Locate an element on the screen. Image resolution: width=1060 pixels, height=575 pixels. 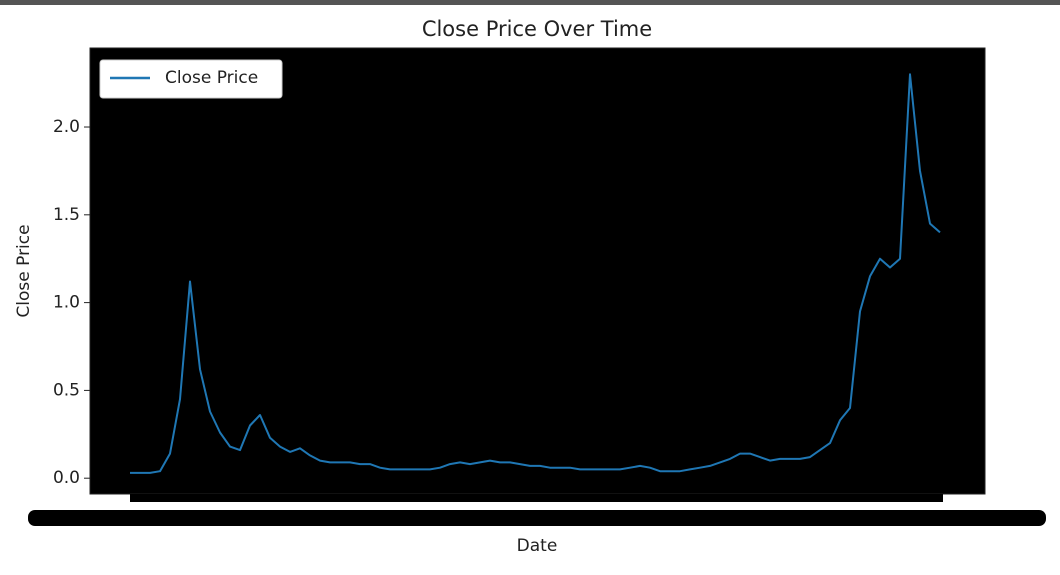
y-tick-label: 2.0 is located at coordinates (66, 127).